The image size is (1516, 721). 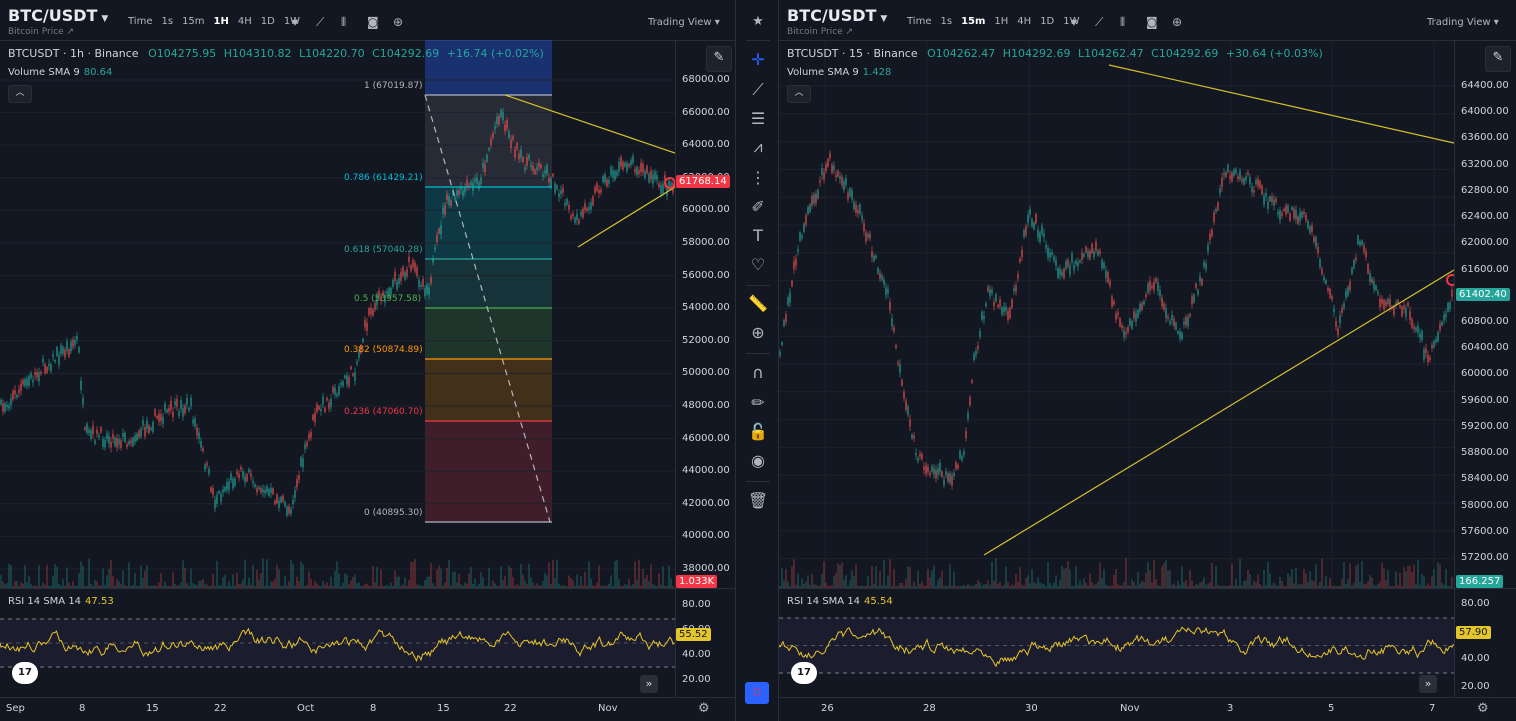 What do you see at coordinates (820, 32) in the screenshot?
I see `right-subtitle: Bitcoin Price ↗` at bounding box center [820, 32].